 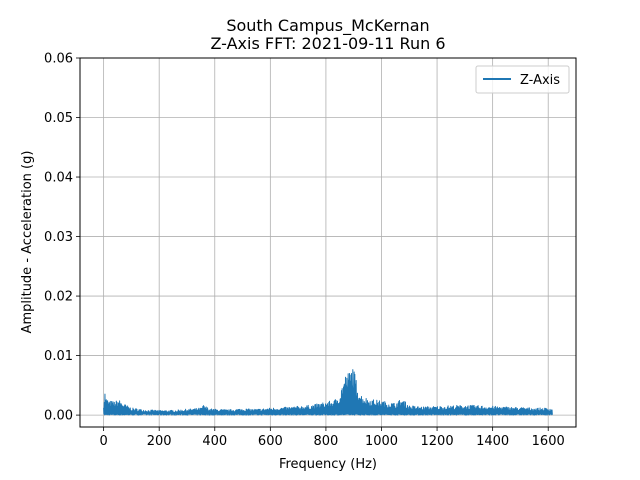 I want to click on y-axis-ticks: 0.00 0.01 0.02 0.03 0.04 0.05 0.06, so click(x=62, y=238).